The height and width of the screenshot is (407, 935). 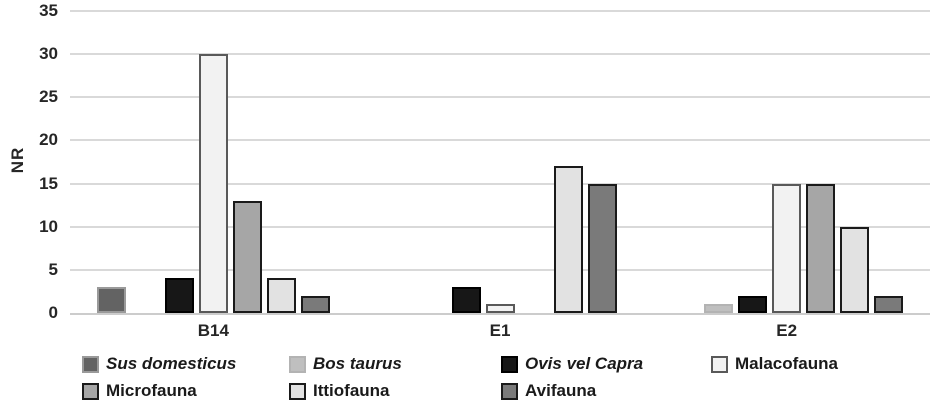 I want to click on y-tick-label-0: 0, so click(x=53, y=312).